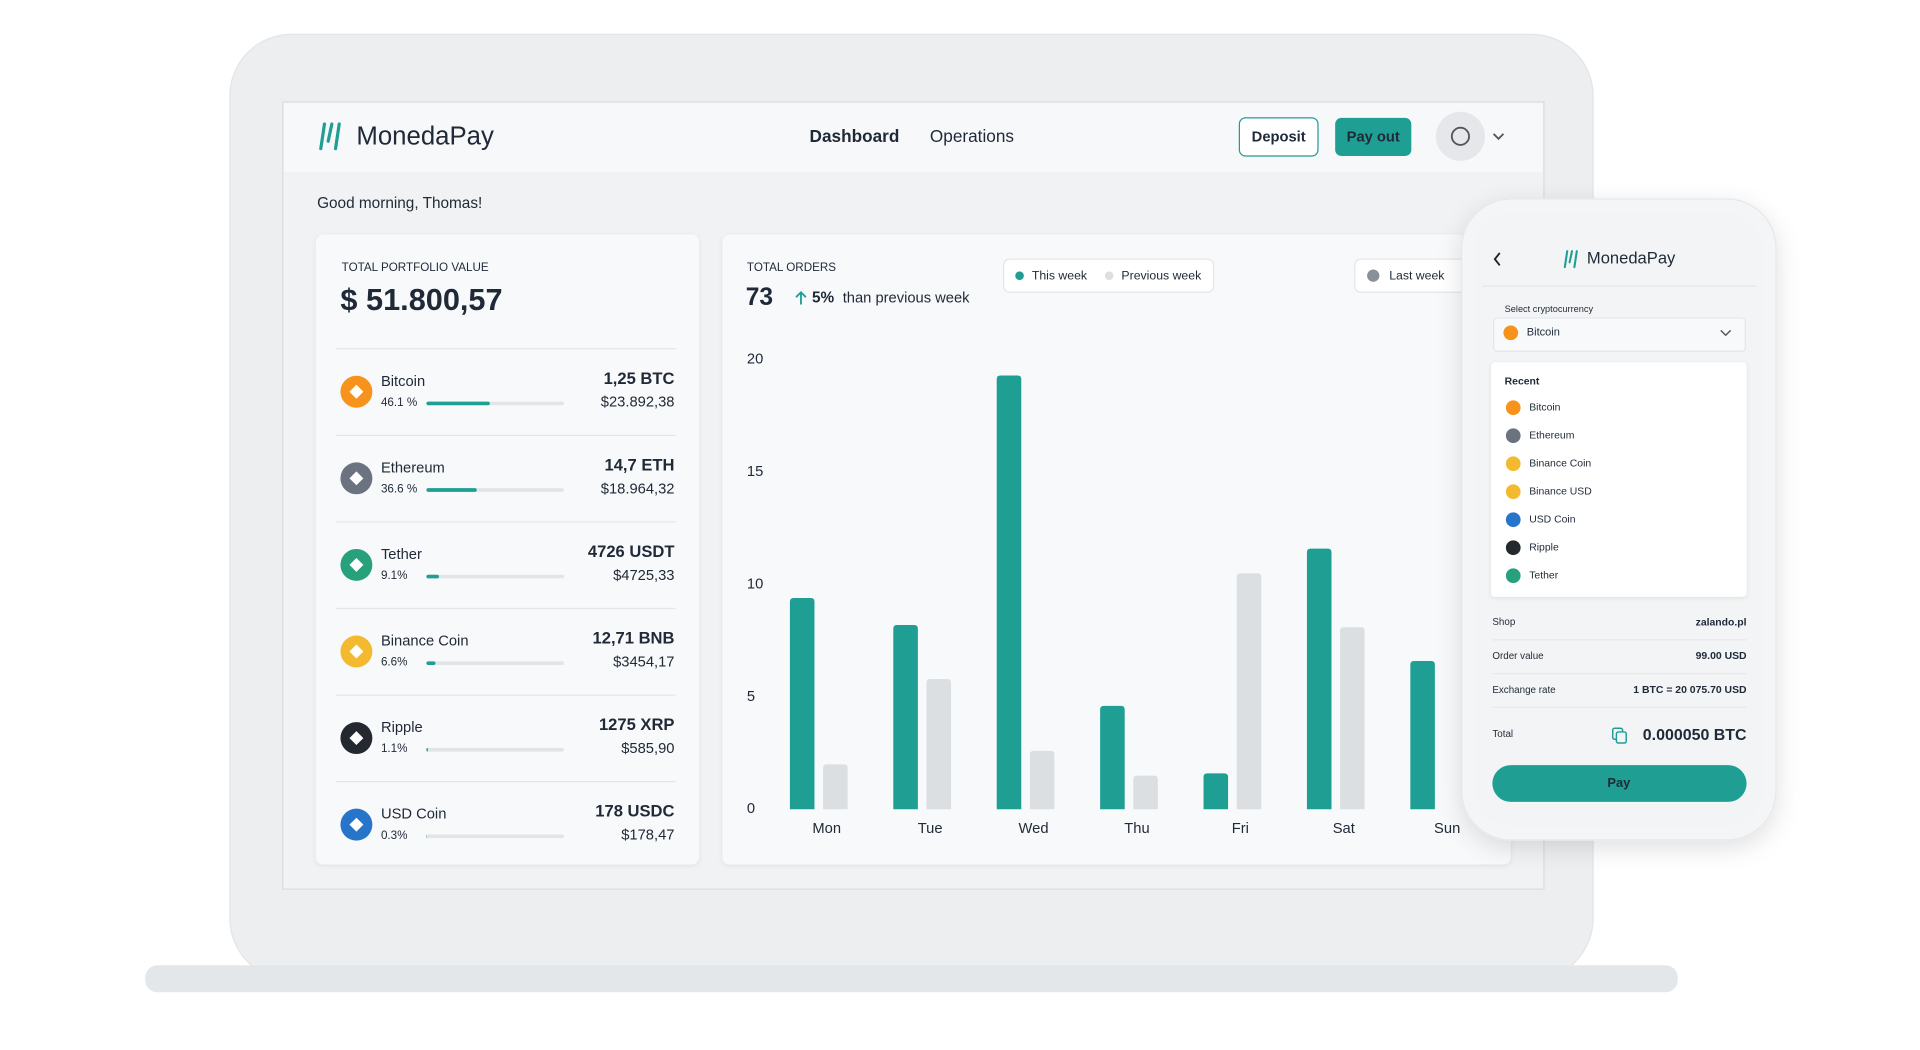 Image resolution: width=1920 pixels, height=1050 pixels. I want to click on dropdown-item: Ethereum, so click(1551, 435).